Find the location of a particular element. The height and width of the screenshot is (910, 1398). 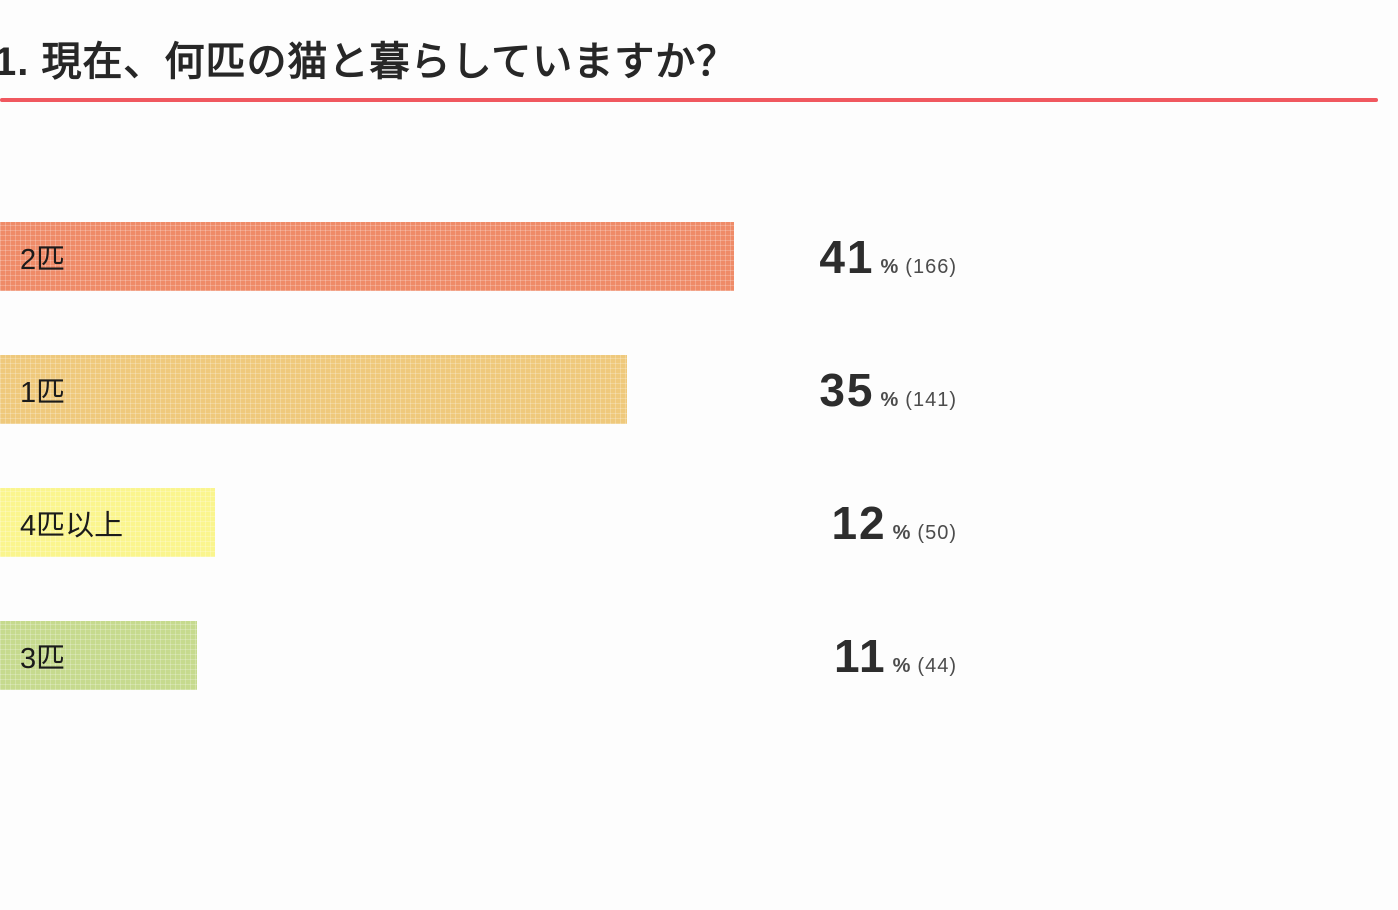

stat-line: 11 % (44) is located at coordinates (895, 656).